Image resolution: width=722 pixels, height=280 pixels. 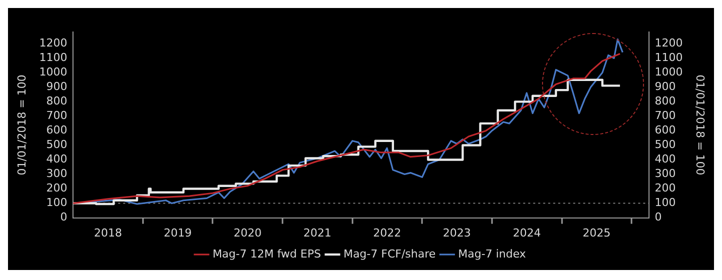 I want to click on y2-tick-label: 1100, so click(x=668, y=57).